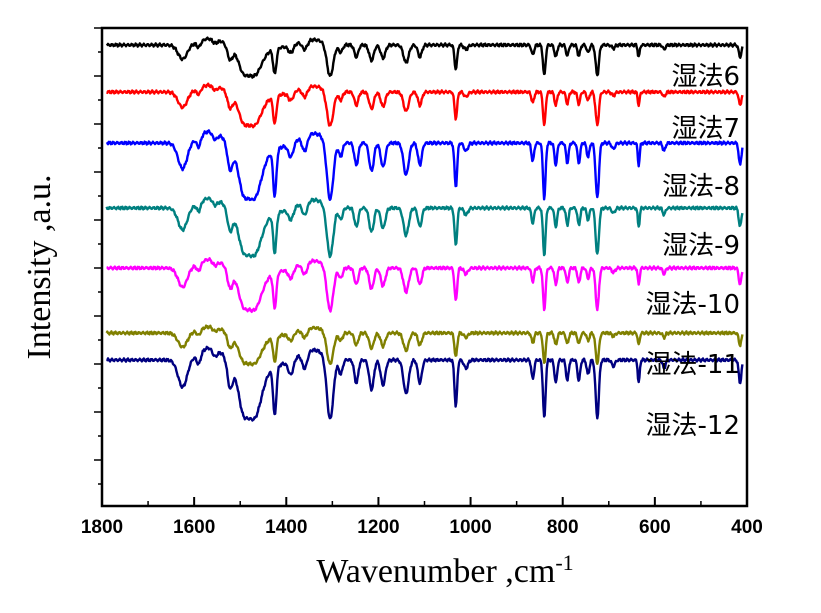 The width and height of the screenshot is (821, 613). Describe the element at coordinates (39, 266) in the screenshot. I see `y-axis-title: Intensity ,a.u.` at that location.